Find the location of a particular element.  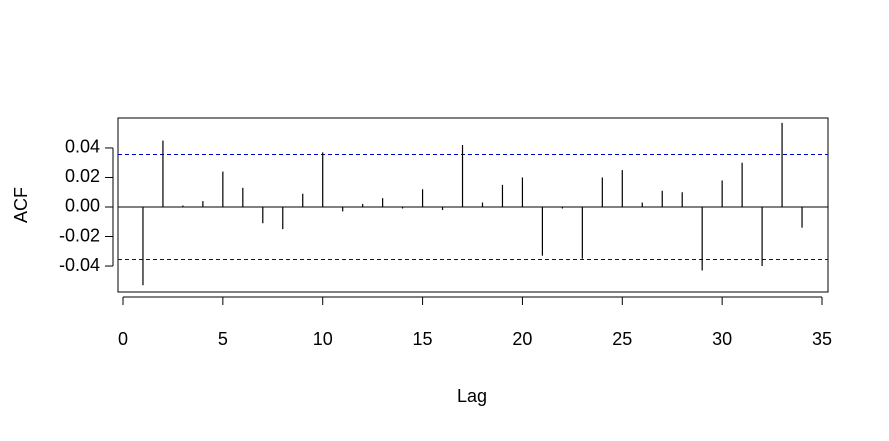

y-tick-label: -0.04 is located at coordinates (79, 265).